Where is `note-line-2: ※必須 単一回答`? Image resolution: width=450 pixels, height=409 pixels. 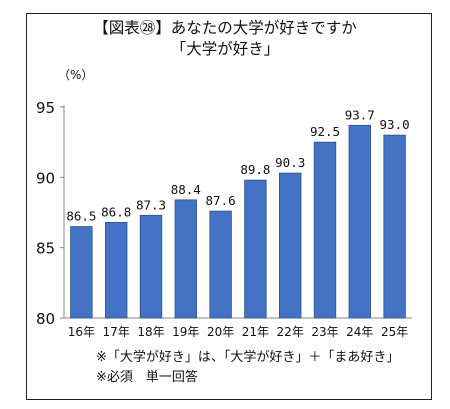 note-line-2: ※必須 単一回答 is located at coordinates (147, 377).